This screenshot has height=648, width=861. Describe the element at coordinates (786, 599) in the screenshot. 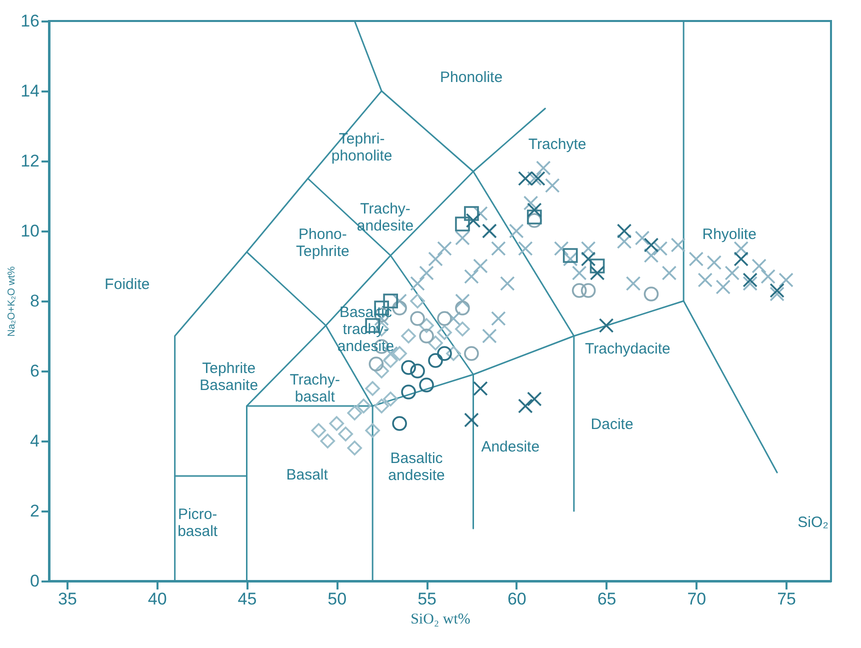

I see `x-tick-label: 75` at that location.